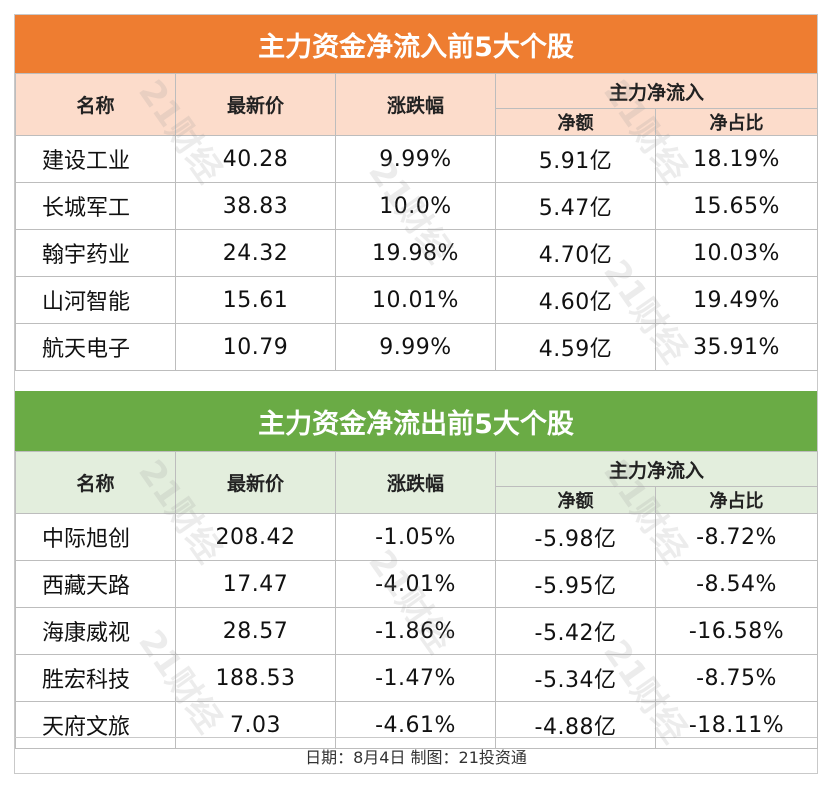  I want to click on stock-net-ratio: 15.65%, so click(736, 206).